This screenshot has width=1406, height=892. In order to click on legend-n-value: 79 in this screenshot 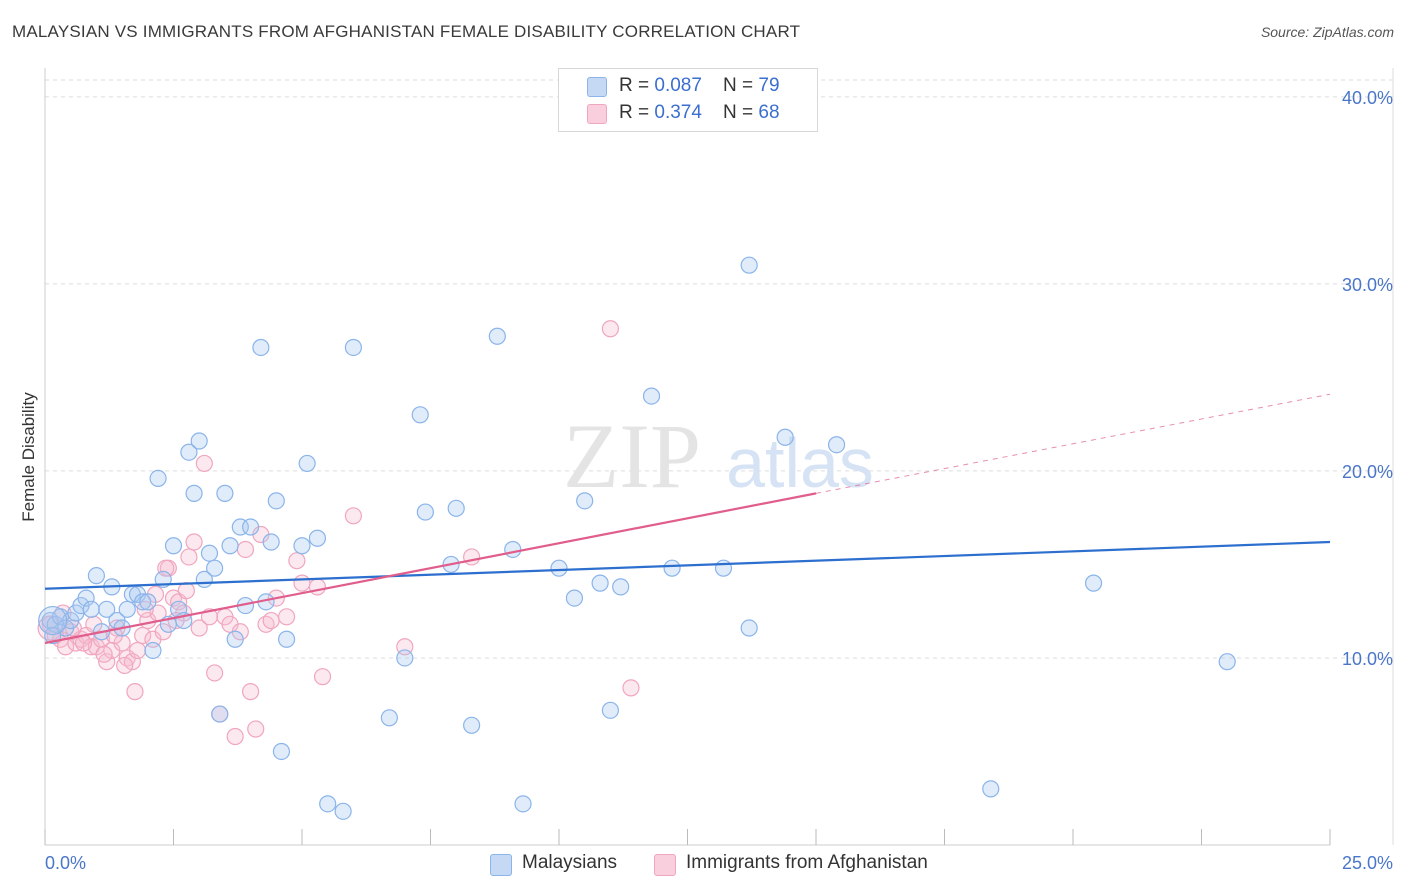, I will do `click(769, 85)`.